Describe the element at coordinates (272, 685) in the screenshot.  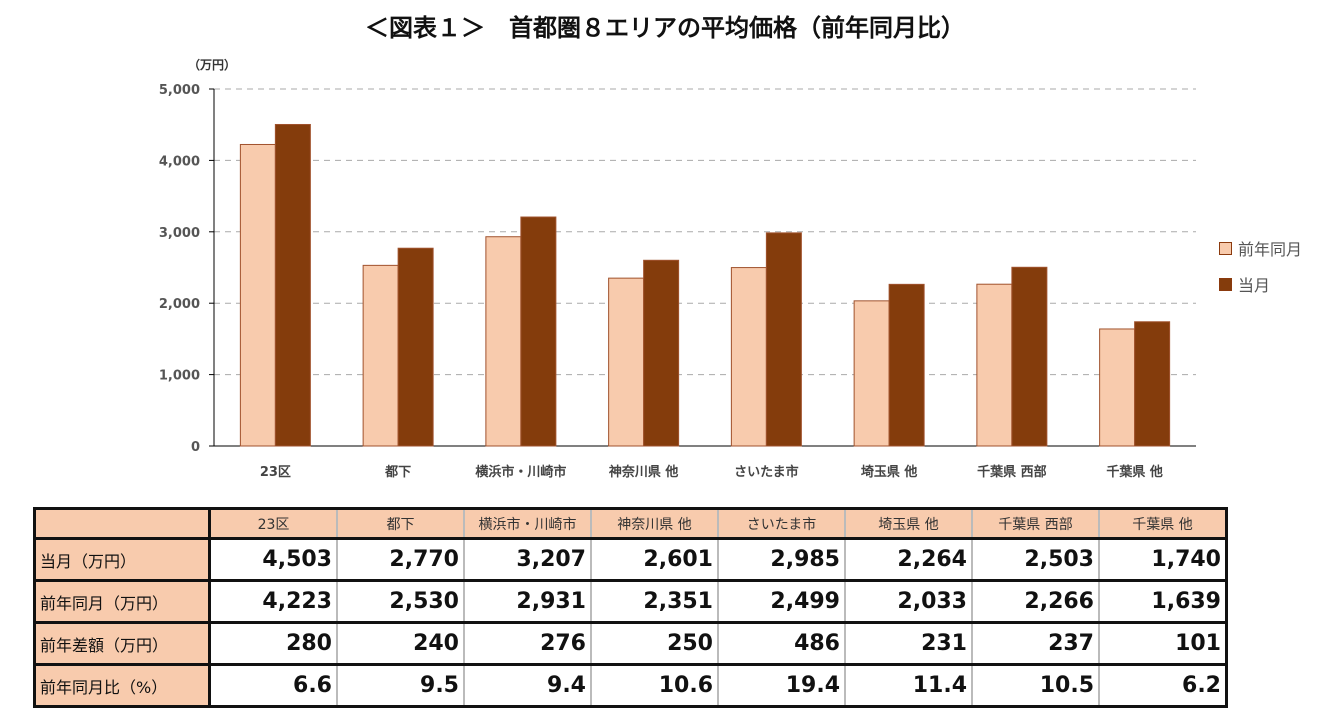
I see `table-cell: 6.6` at that location.